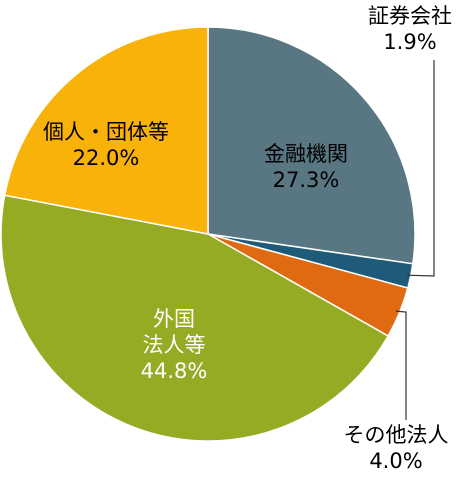  Describe the element at coordinates (395, 461) in the screenshot. I see `slice-value-2: 4.0%` at that location.